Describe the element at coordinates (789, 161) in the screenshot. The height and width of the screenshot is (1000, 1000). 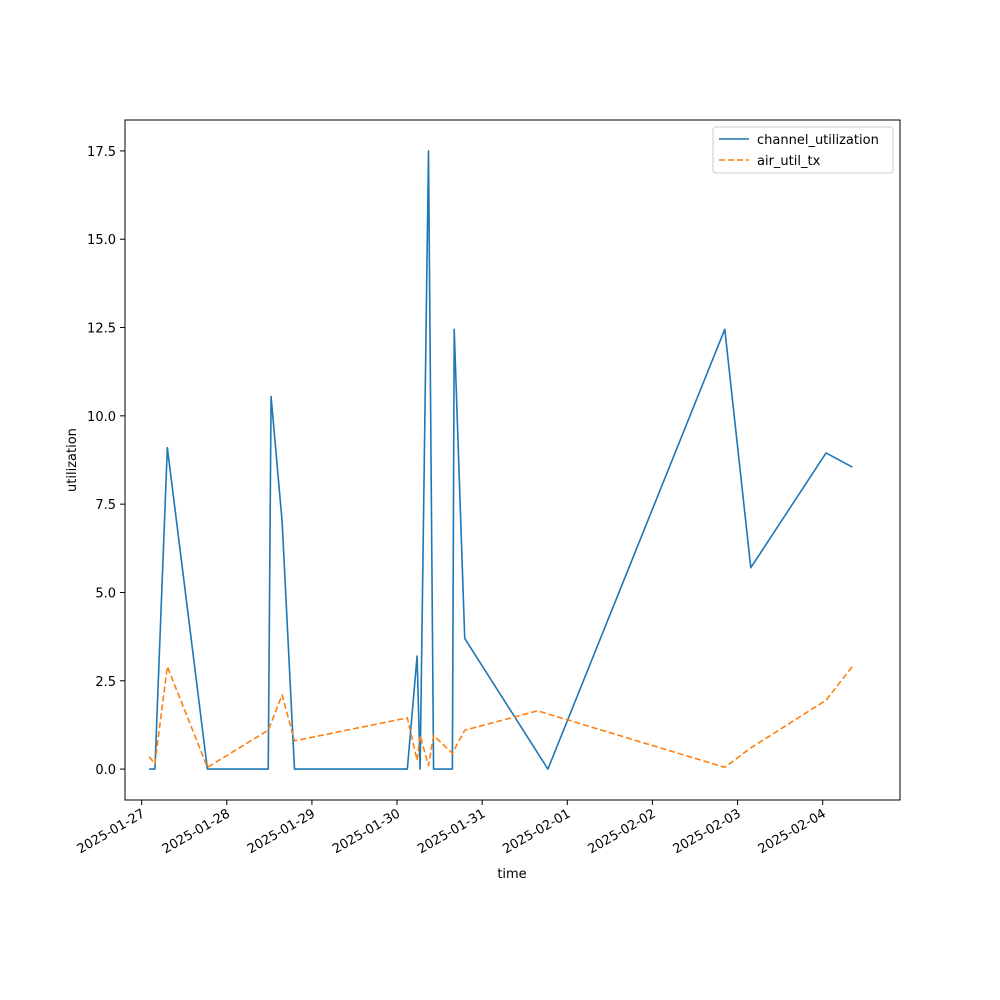
I see `legend-label-air-util-tx: air_util_tx` at that location.